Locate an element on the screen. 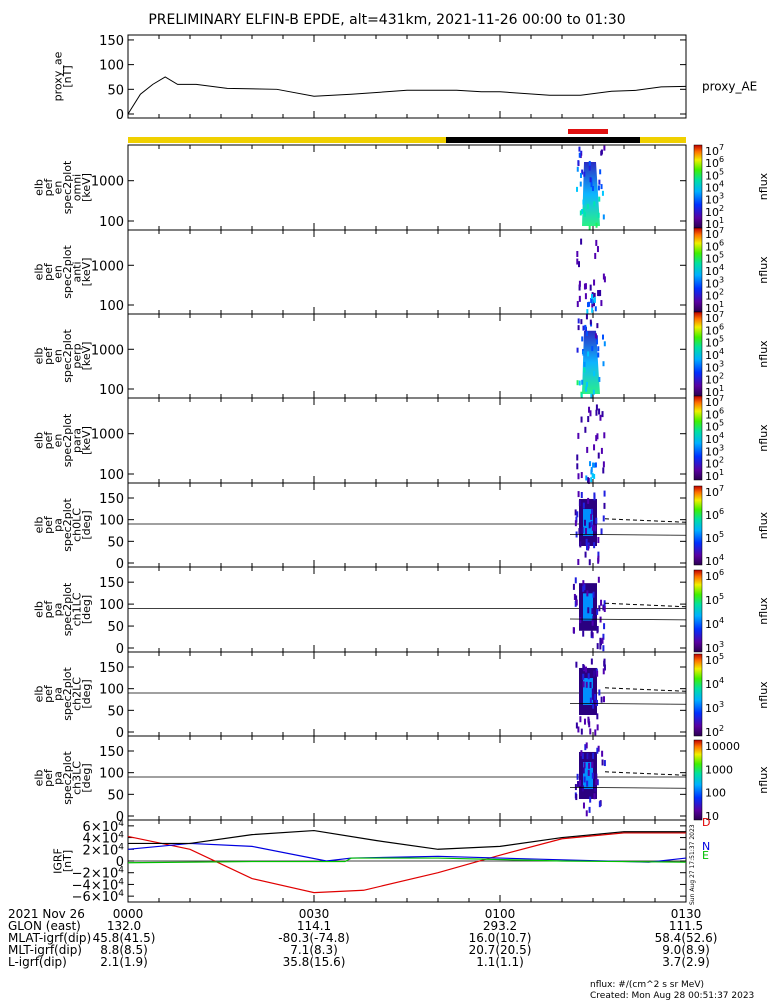 The image size is (775, 1000). igrf-series-D is located at coordinates (406, 863).